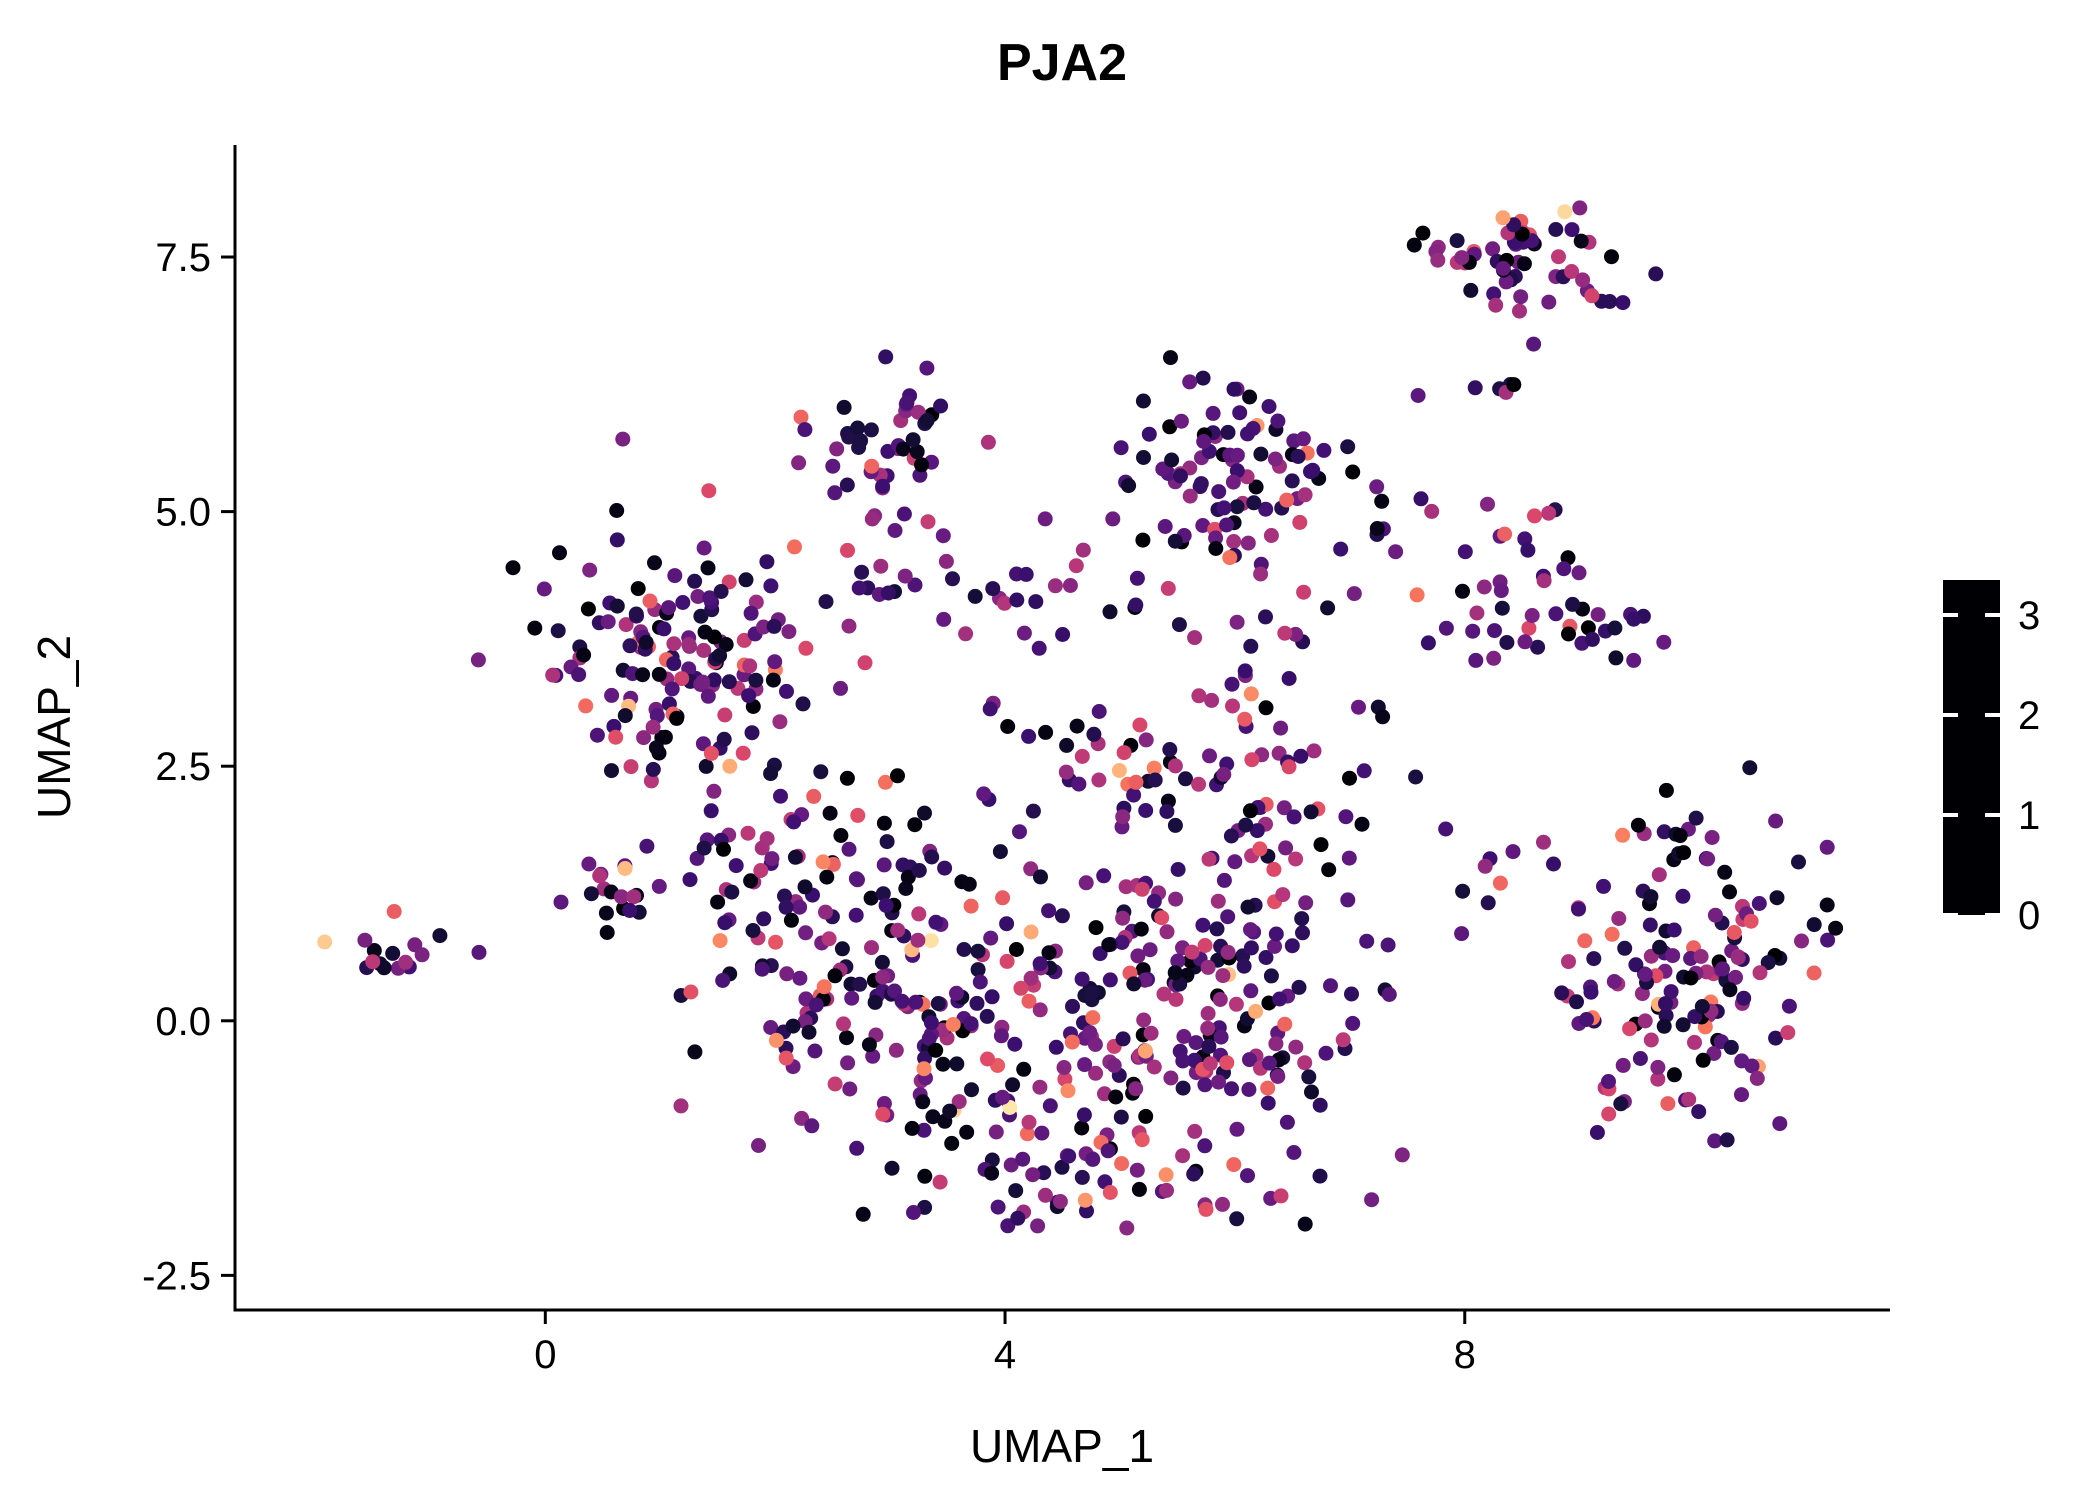  What do you see at coordinates (1062, 63) in the screenshot?
I see `chart-title: PJA2` at bounding box center [1062, 63].